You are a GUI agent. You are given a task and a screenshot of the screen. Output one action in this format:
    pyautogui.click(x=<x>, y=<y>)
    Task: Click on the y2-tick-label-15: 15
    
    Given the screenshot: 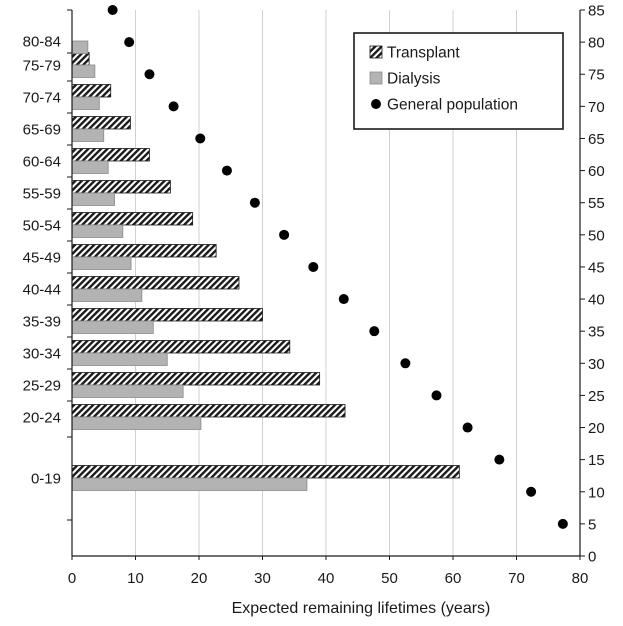 What is the action you would take?
    pyautogui.click(x=596, y=460)
    